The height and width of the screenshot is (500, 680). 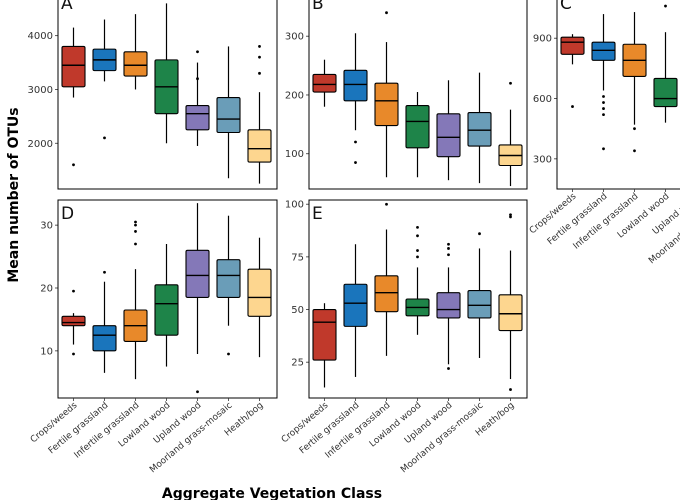 What do you see at coordinates (40, 36) in the screenshot?
I see `y-tick-label-a: 4000` at bounding box center [40, 36].